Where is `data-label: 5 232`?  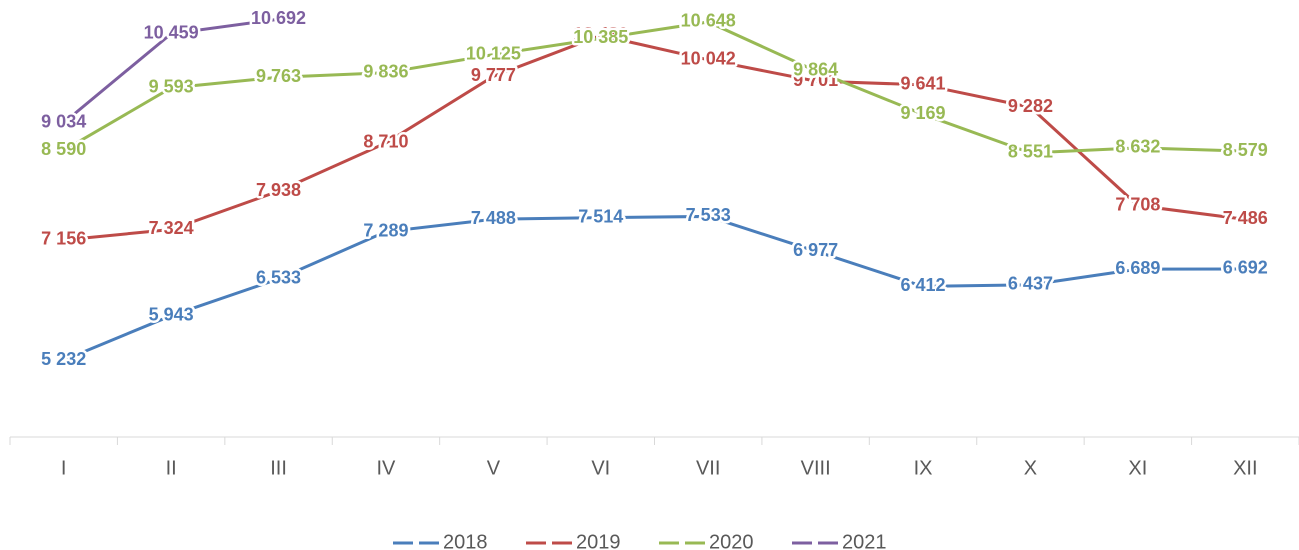 data-label: 5 232 is located at coordinates (63, 359).